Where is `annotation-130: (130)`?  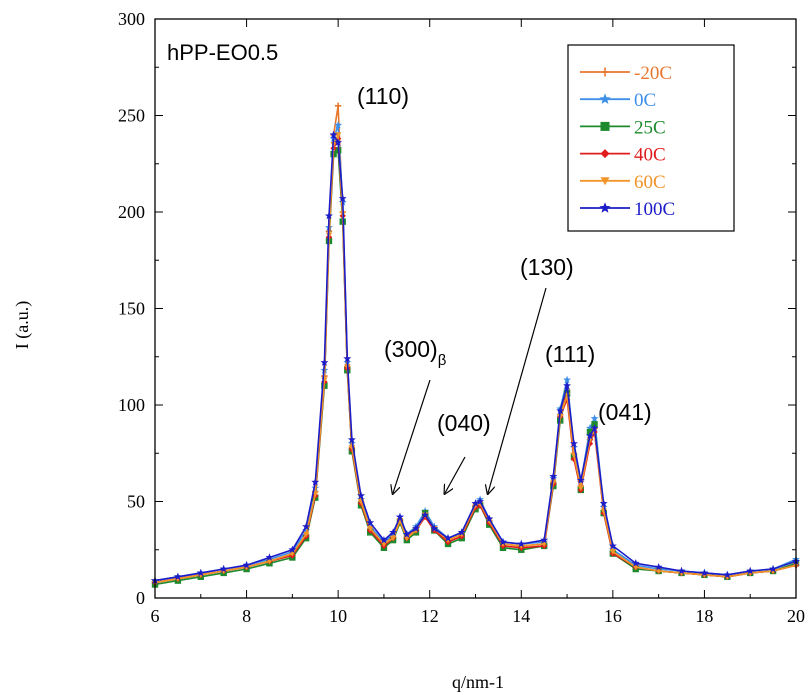 annotation-130: (130) is located at coordinates (547, 267).